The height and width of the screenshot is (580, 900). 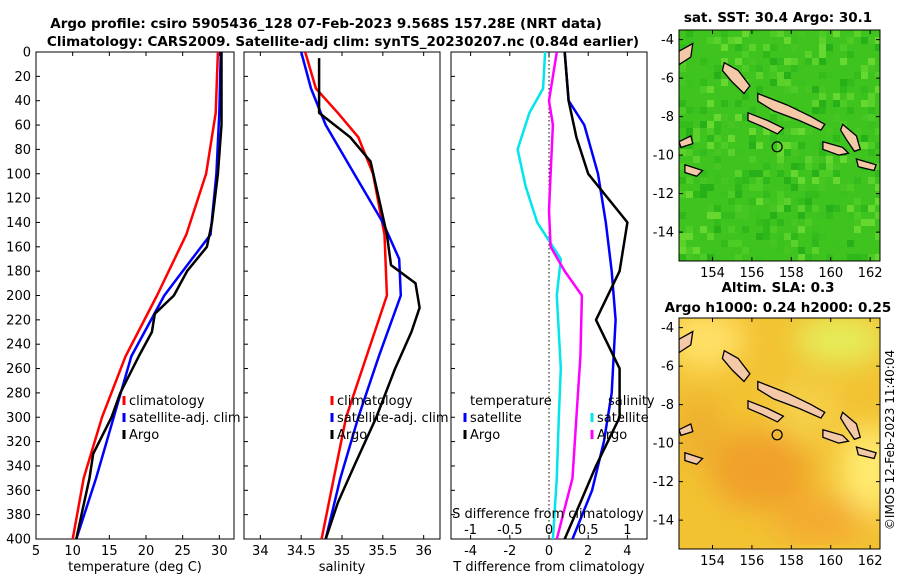 I want to click on map-lat-label: -14, so click(x=663, y=521).